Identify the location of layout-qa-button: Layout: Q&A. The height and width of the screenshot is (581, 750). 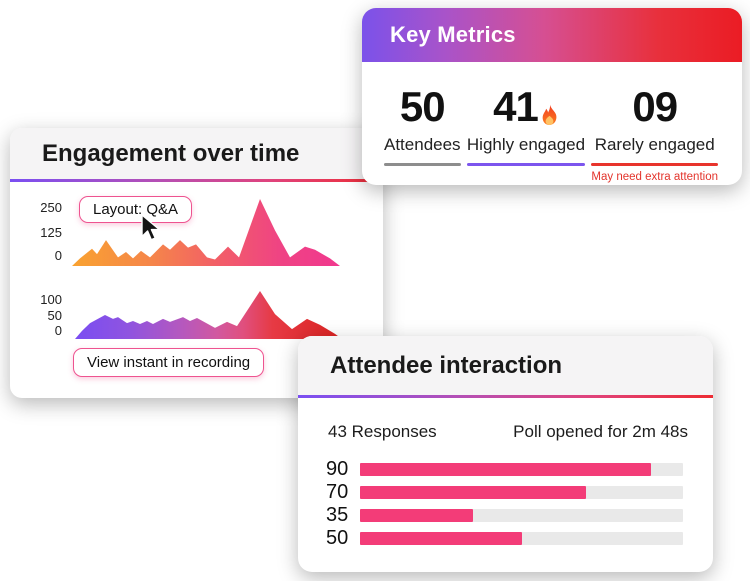
(136, 209).